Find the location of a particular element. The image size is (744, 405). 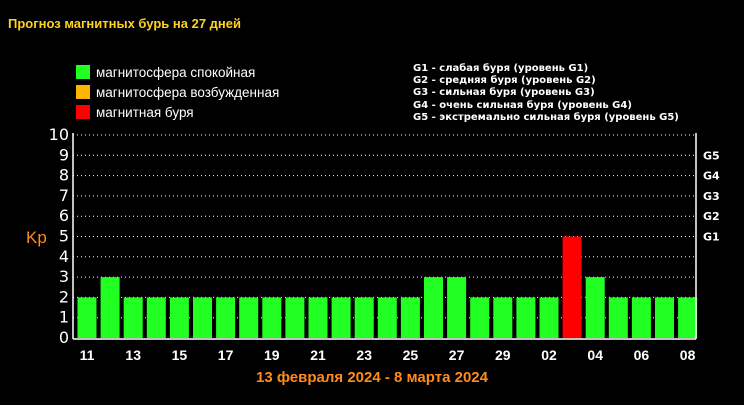

x-tick-label: 06 is located at coordinates (642, 355).